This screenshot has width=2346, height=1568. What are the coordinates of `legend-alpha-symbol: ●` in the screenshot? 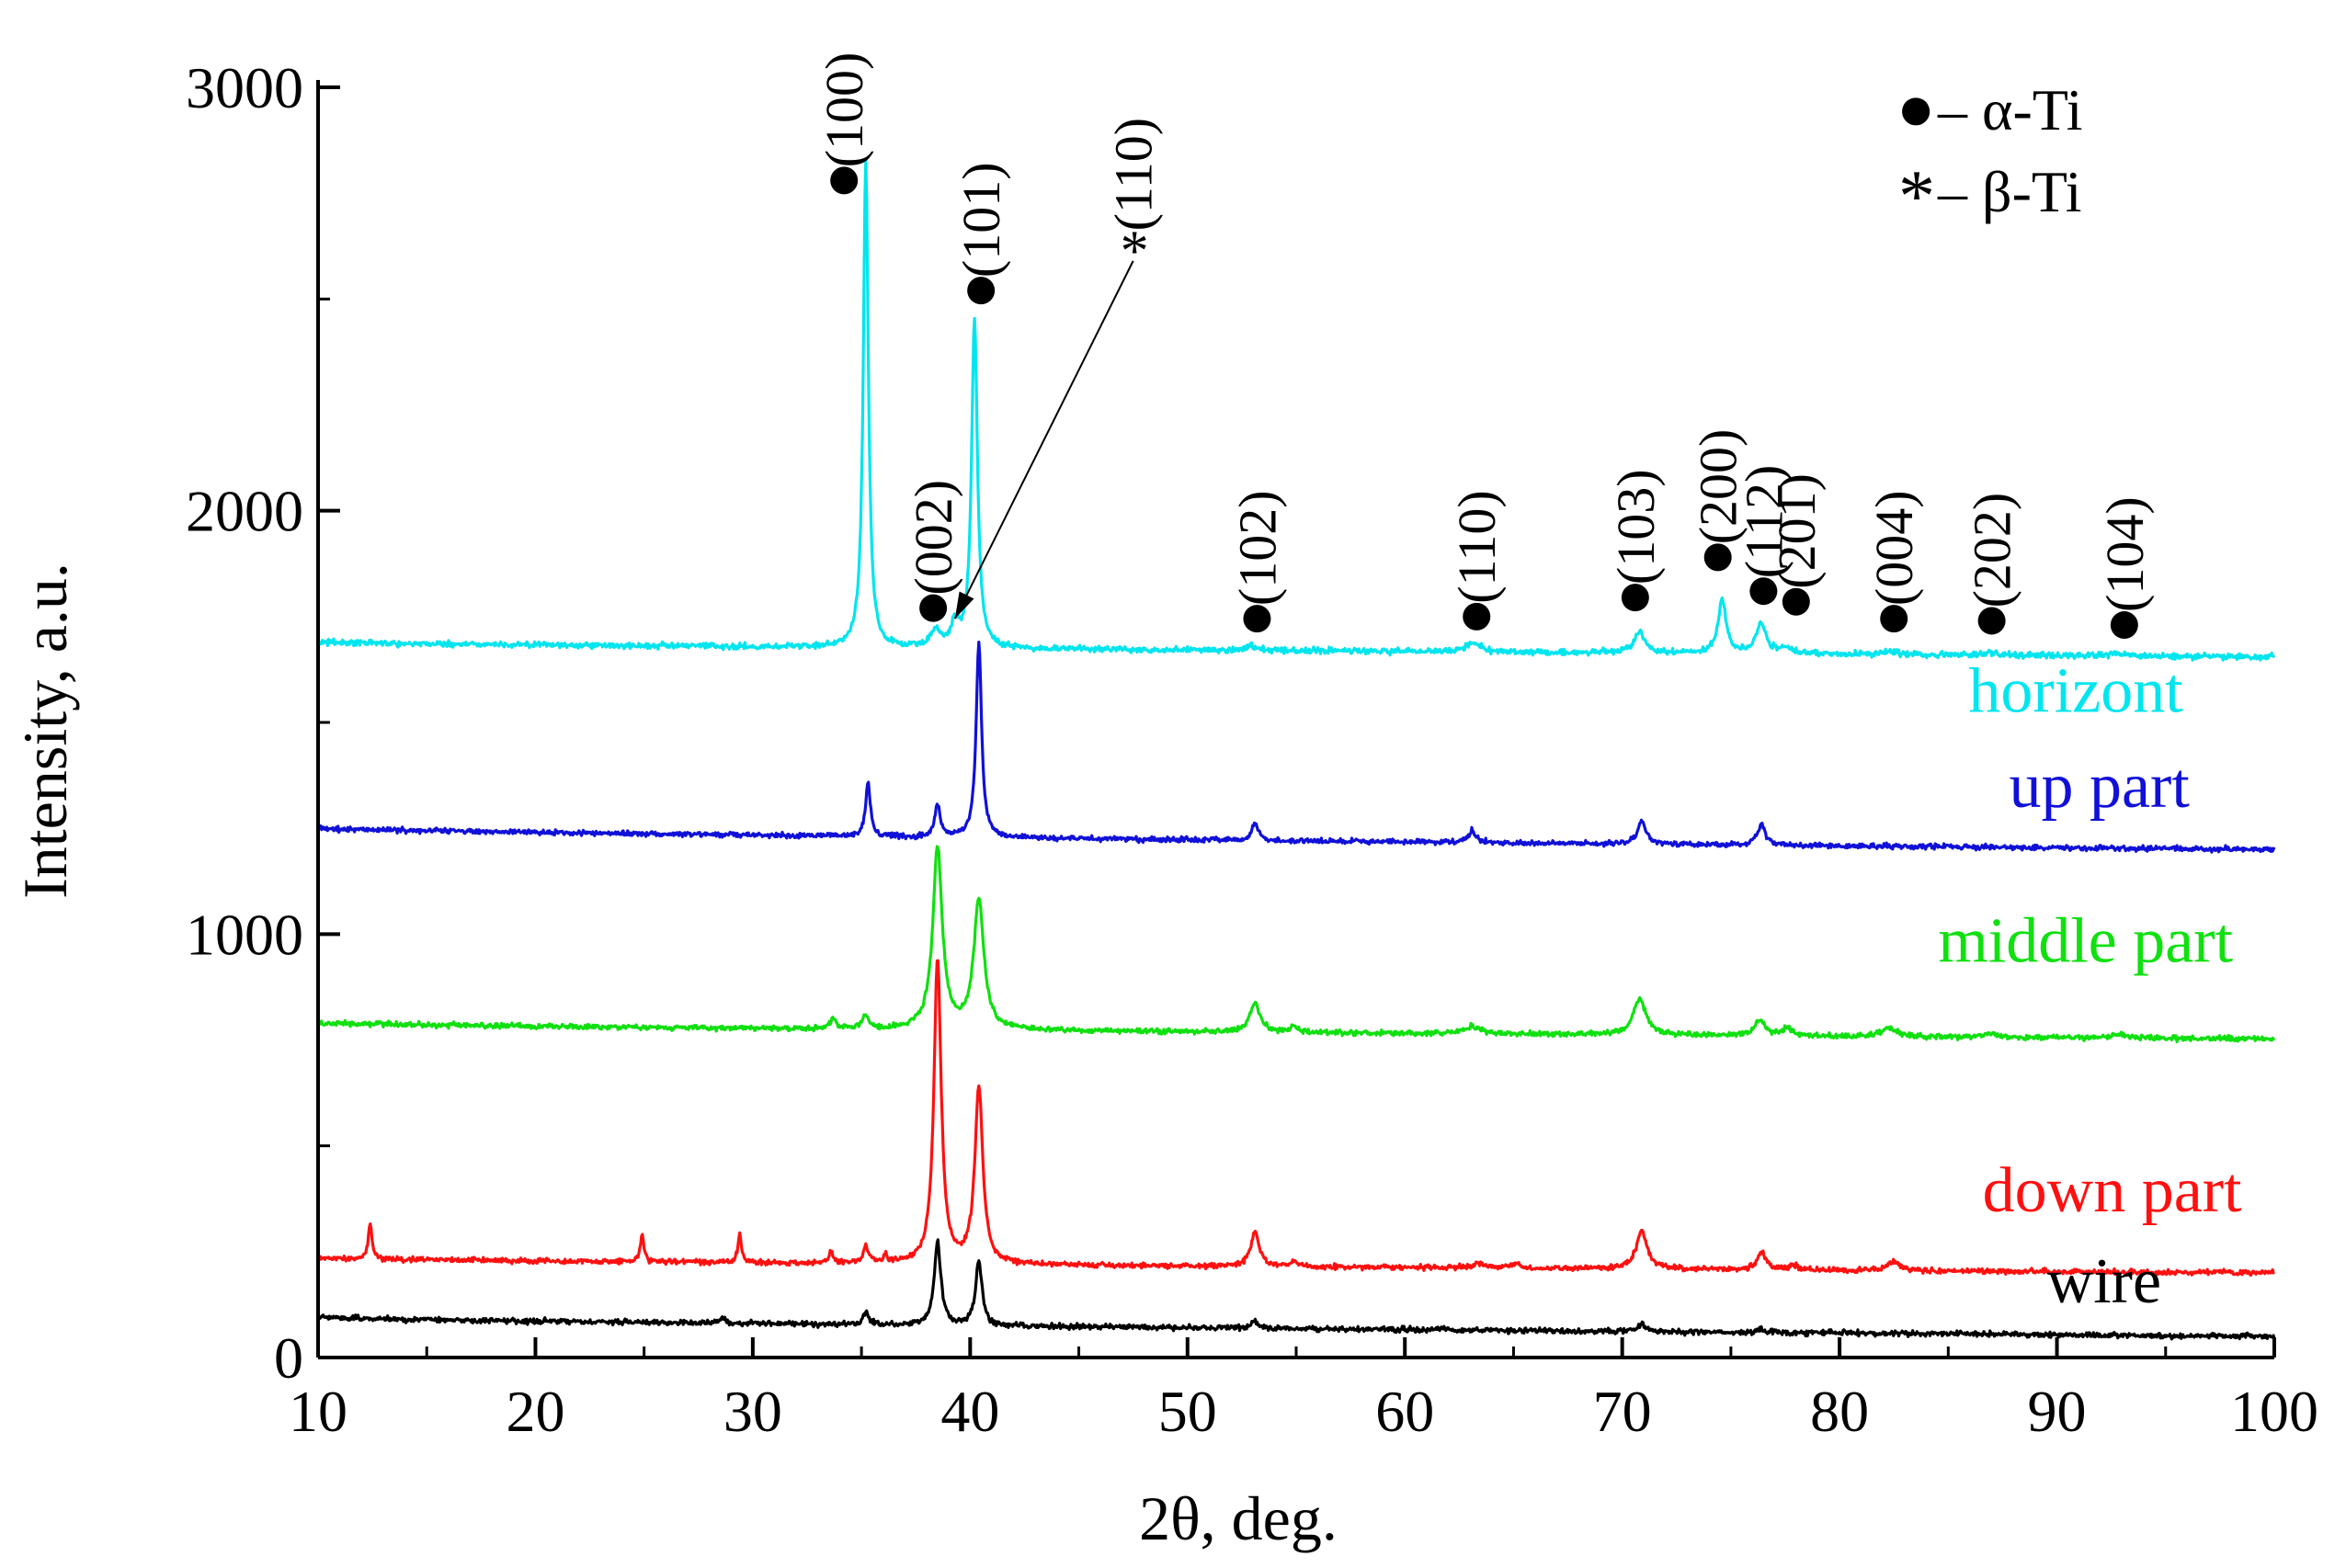 It's located at (1915, 109).